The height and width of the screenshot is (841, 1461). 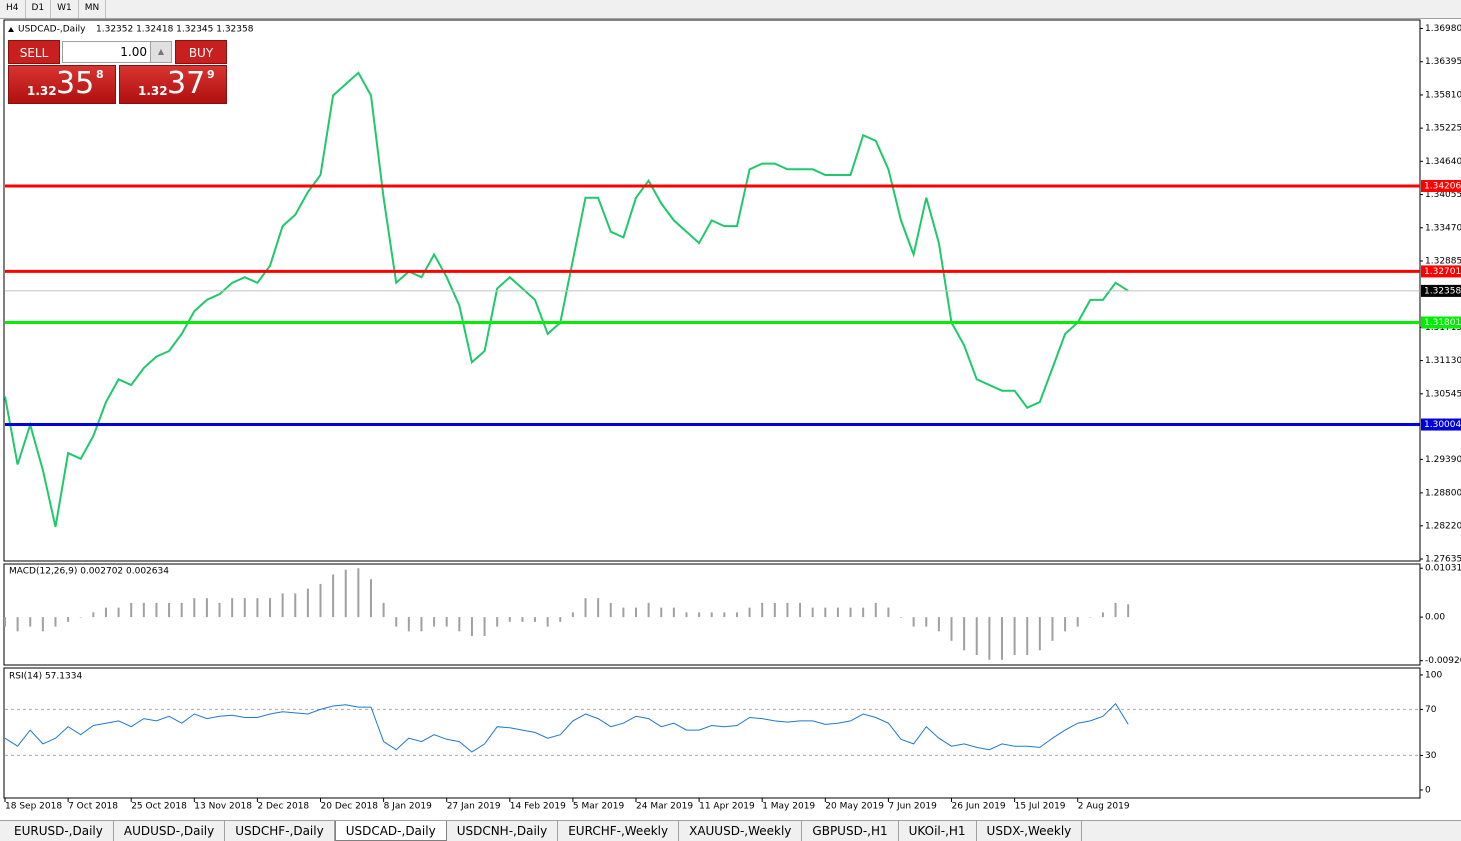 I want to click on chart-tab: EURUSD-,Daily, so click(x=59, y=831).